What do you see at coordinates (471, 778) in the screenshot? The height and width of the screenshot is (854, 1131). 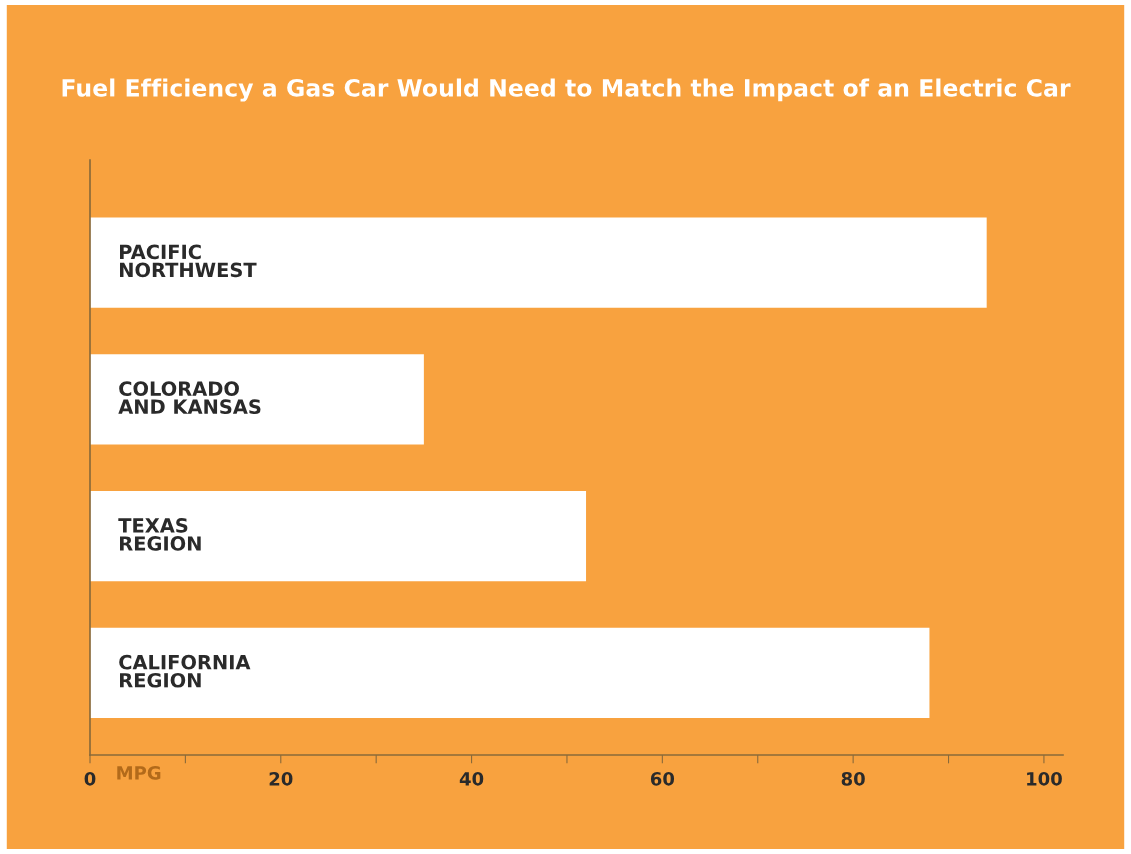 I see `x-tick-label: 40` at bounding box center [471, 778].